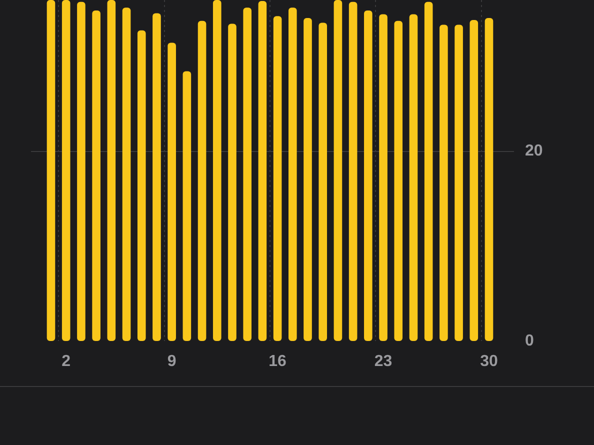  Describe the element at coordinates (534, 151) in the screenshot. I see `y-tick-label: 20` at that location.